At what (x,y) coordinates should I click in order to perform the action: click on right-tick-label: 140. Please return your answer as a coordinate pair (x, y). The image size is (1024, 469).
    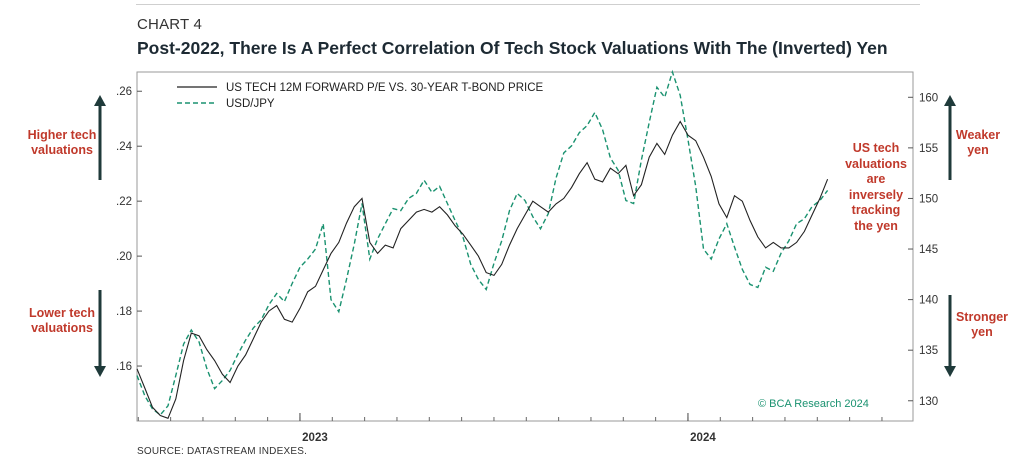
    Looking at the image, I should click on (928, 301).